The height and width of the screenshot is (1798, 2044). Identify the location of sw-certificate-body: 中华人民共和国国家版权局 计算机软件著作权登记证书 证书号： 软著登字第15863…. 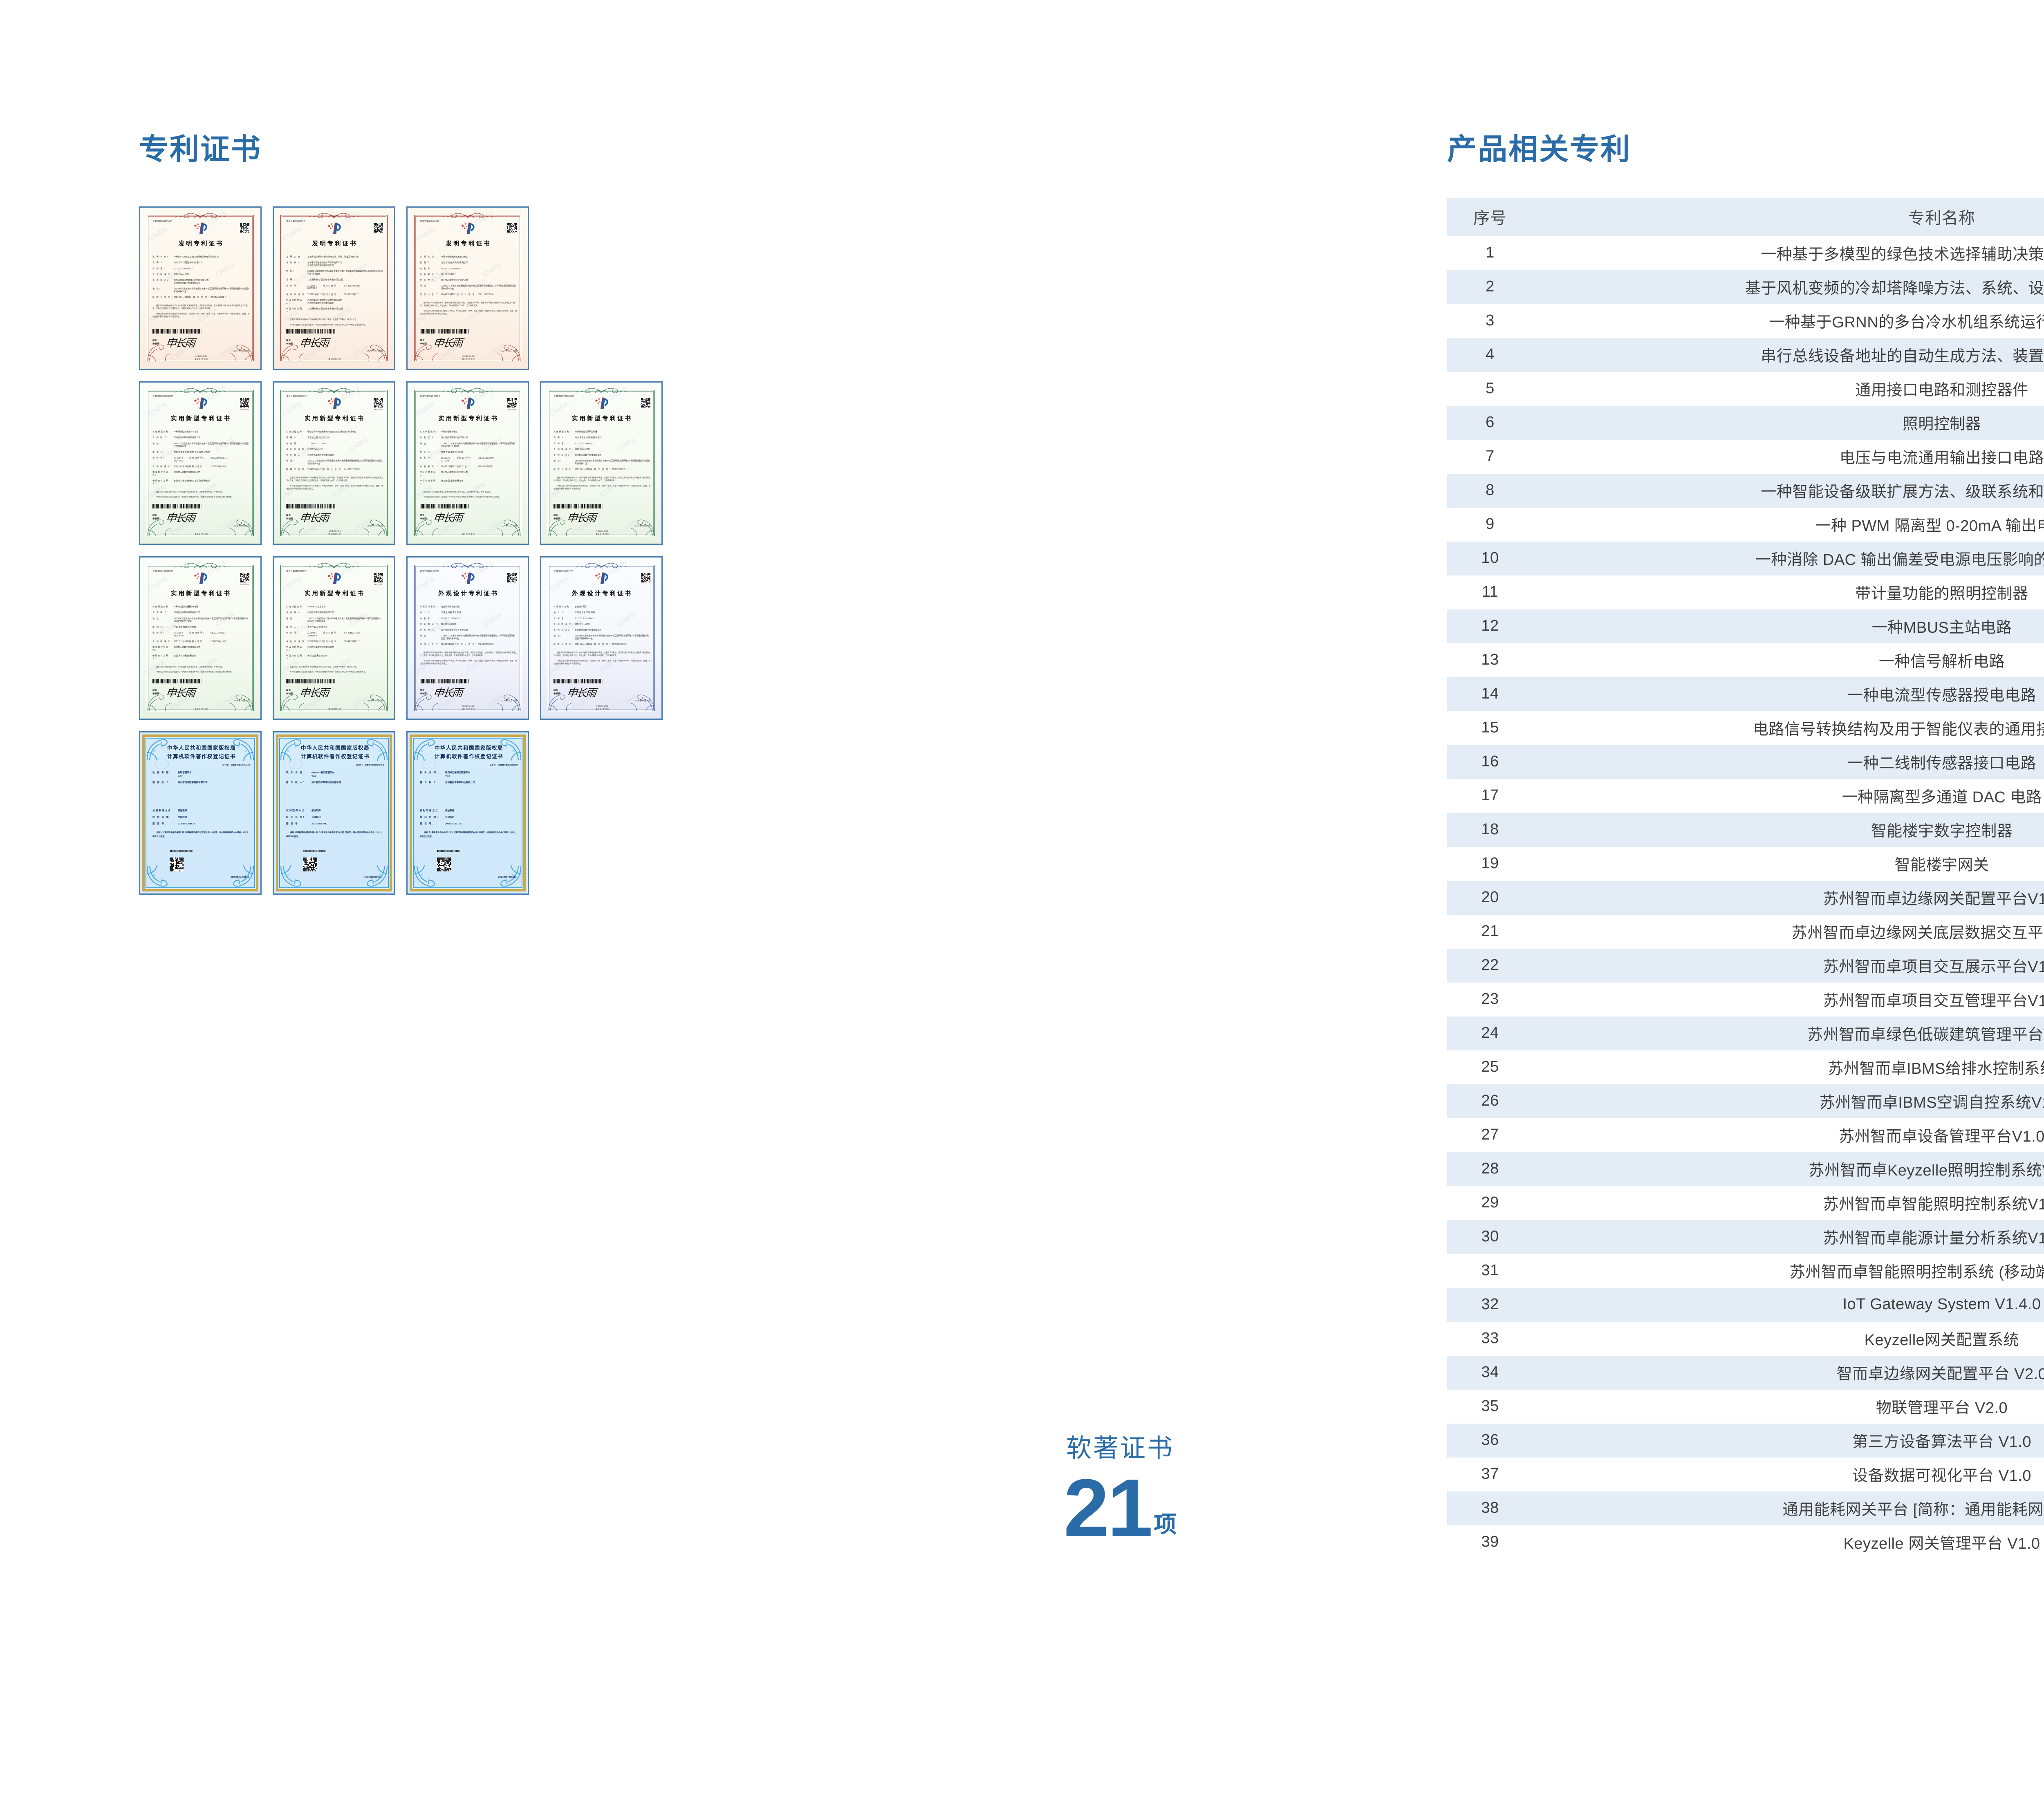
(469, 814).